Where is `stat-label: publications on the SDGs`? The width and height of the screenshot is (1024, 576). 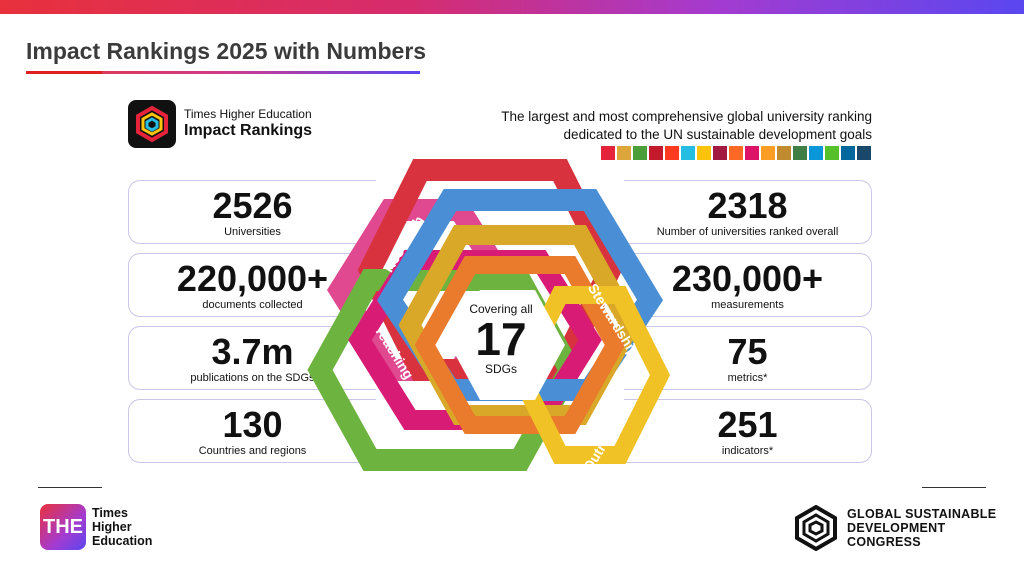 stat-label: publications on the SDGs is located at coordinates (252, 378).